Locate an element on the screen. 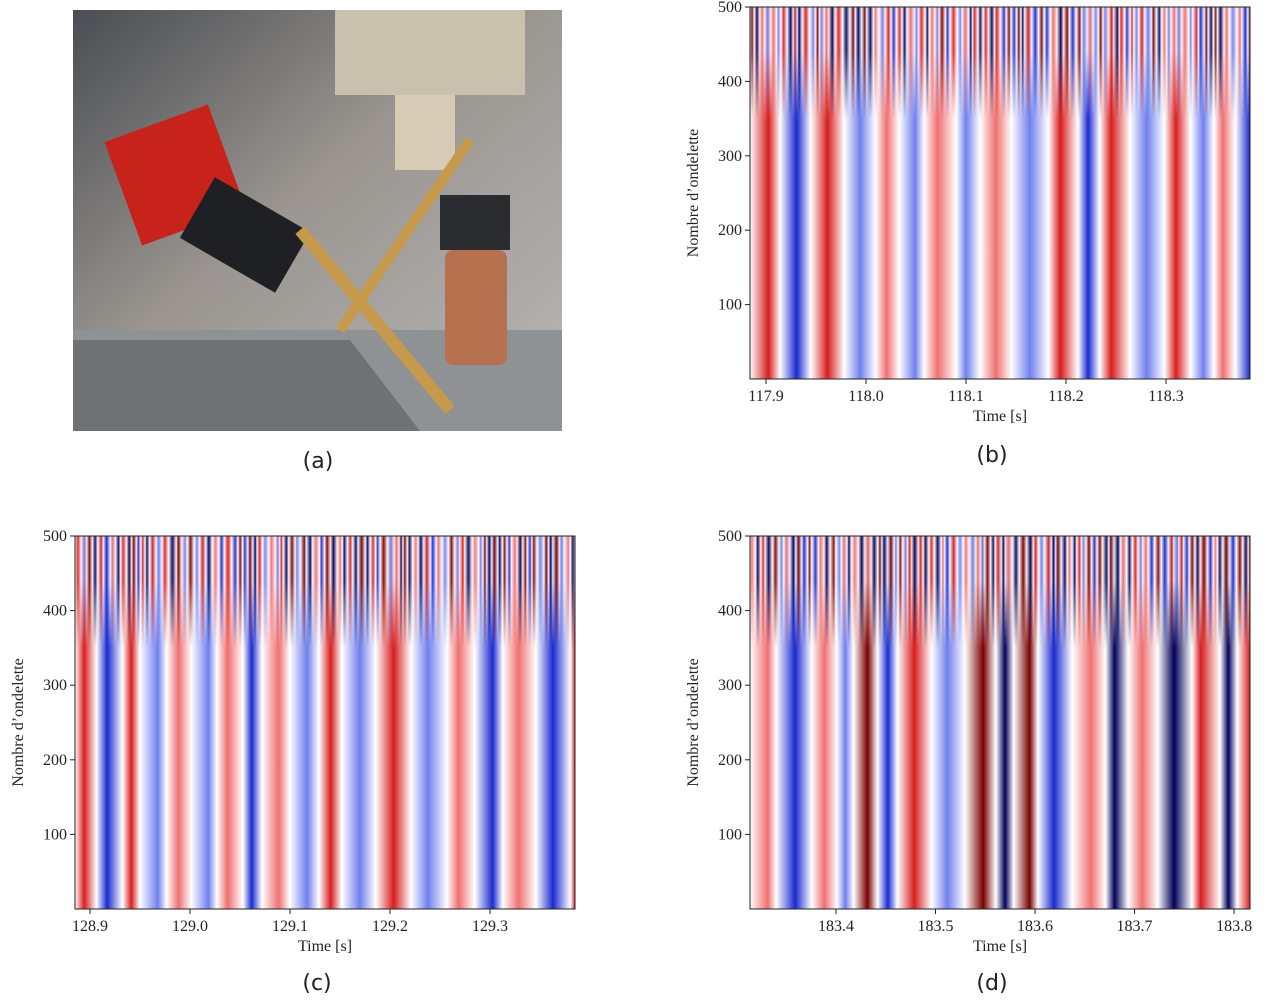 Image resolution: width=1267 pixels, height=1003 pixels. x-tick-label: 129.2 is located at coordinates (390, 926).